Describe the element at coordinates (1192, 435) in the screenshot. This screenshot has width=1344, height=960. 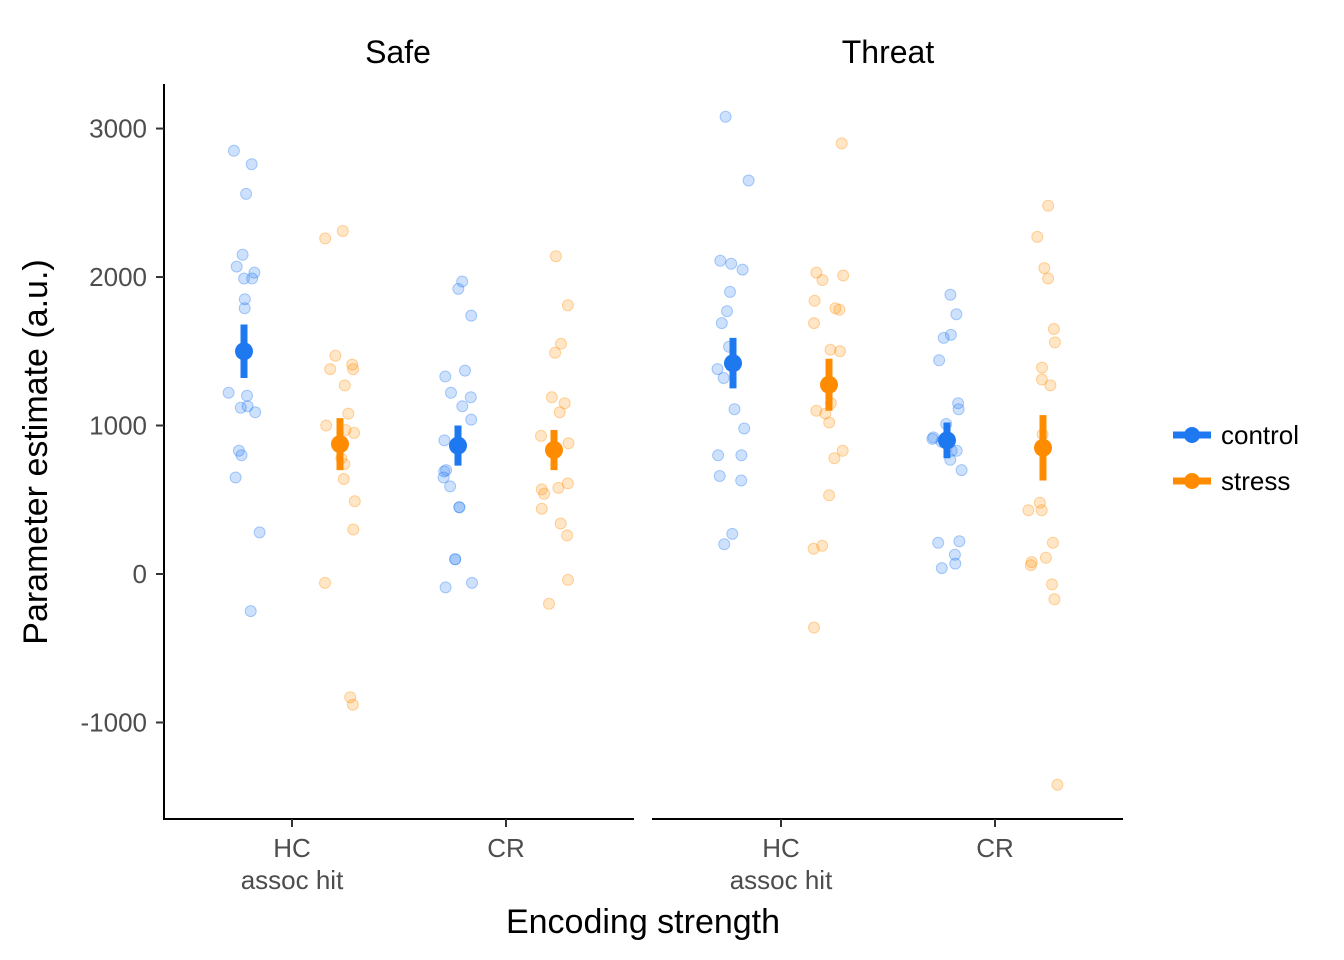
I see `legend-key-point-control` at that location.